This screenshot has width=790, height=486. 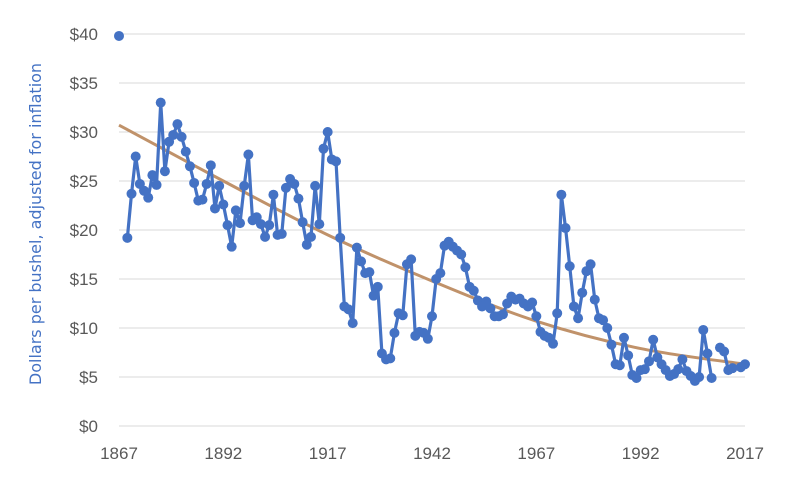 I want to click on y-tick-label: $5, so click(x=88, y=377).